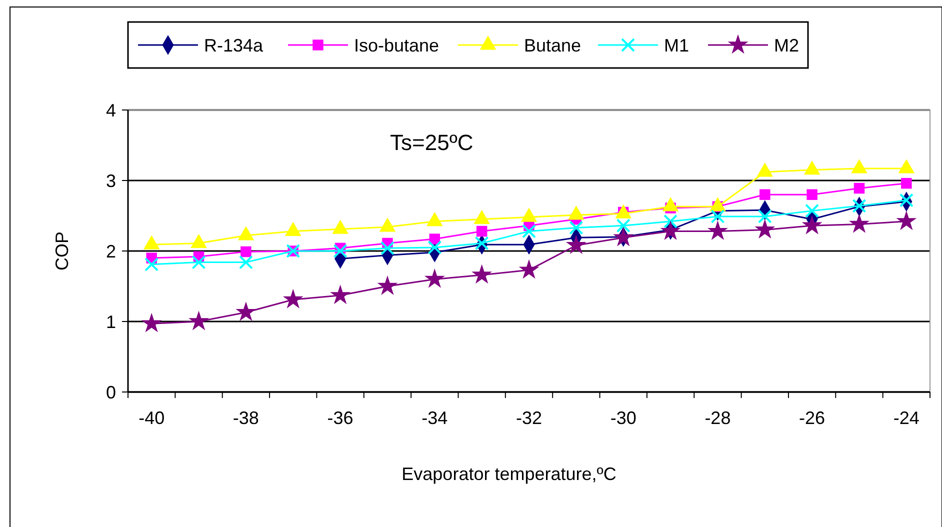 Image resolution: width=942 pixels, height=527 pixels. Describe the element at coordinates (906, 418) in the screenshot. I see `x-tick-label: -24` at that location.